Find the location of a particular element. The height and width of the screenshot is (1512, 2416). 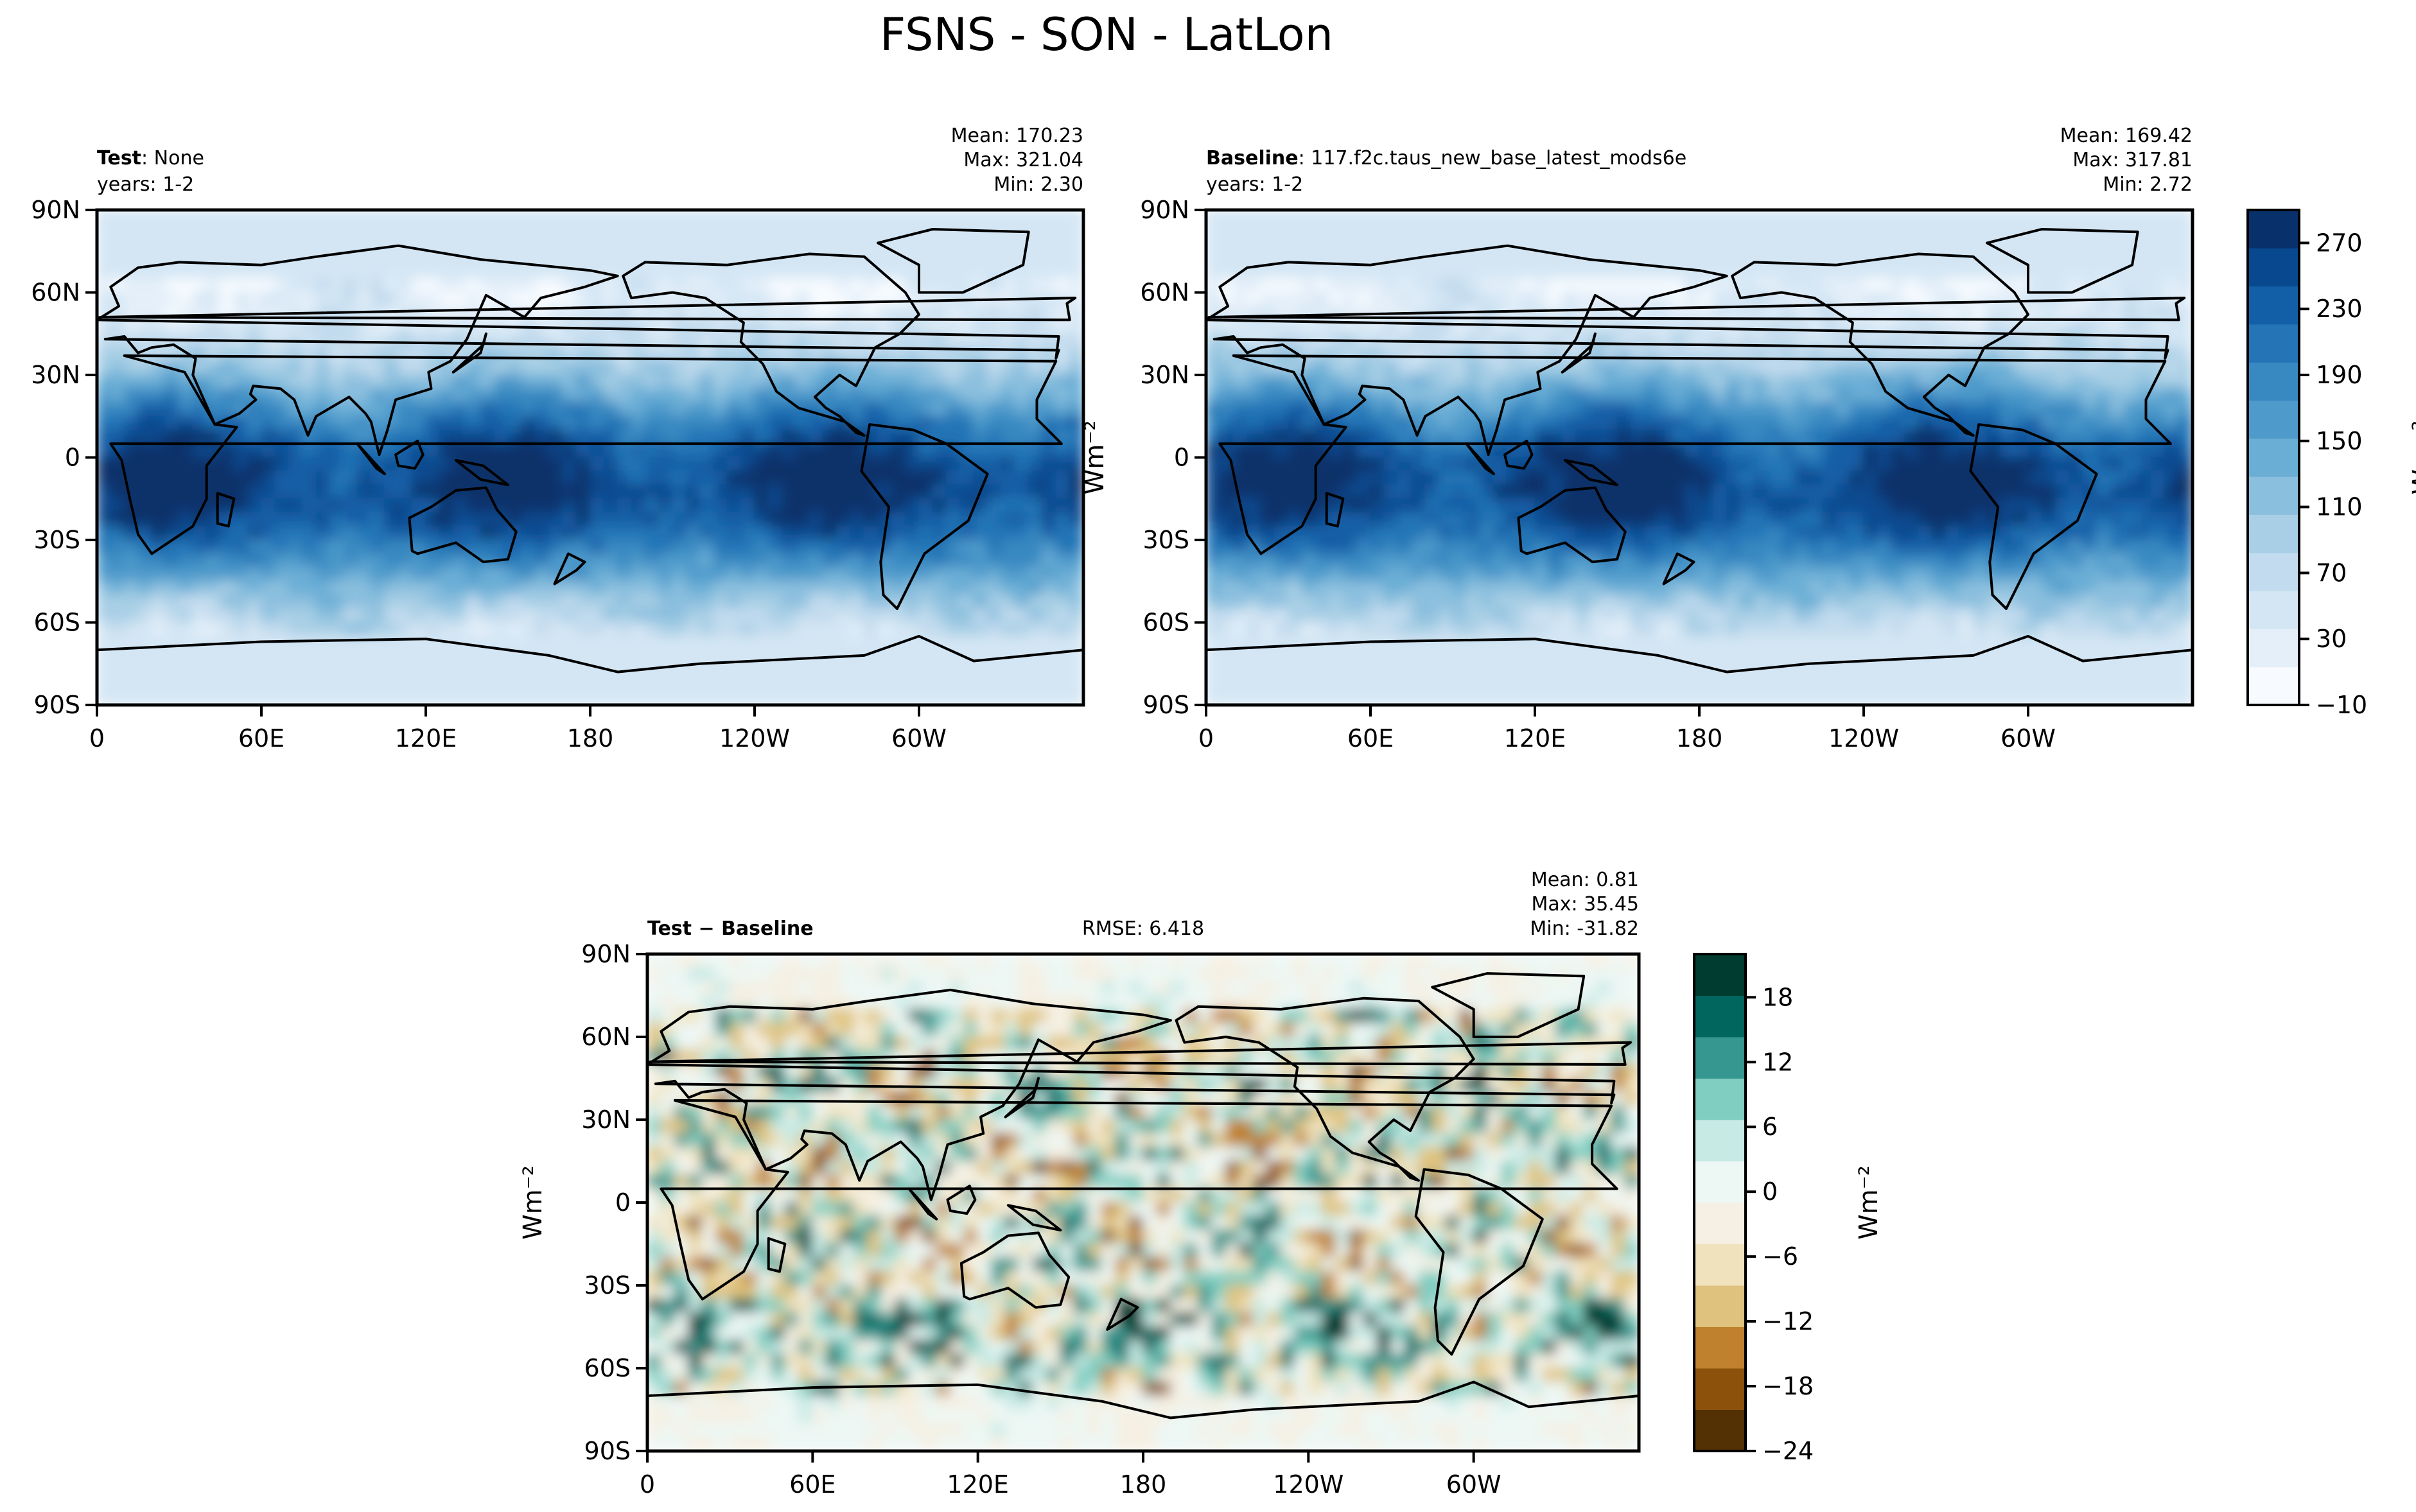

colorbar-absolute: −10 30 70 110 150 190 230 270 Wm⁻² is located at coordinates (2331, 464).